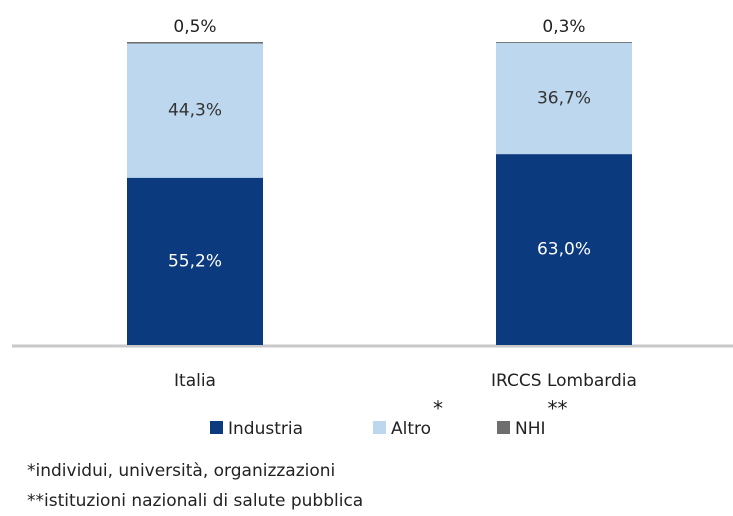 The image size is (733, 516). I want to click on legend-label: Industria, so click(265, 429).